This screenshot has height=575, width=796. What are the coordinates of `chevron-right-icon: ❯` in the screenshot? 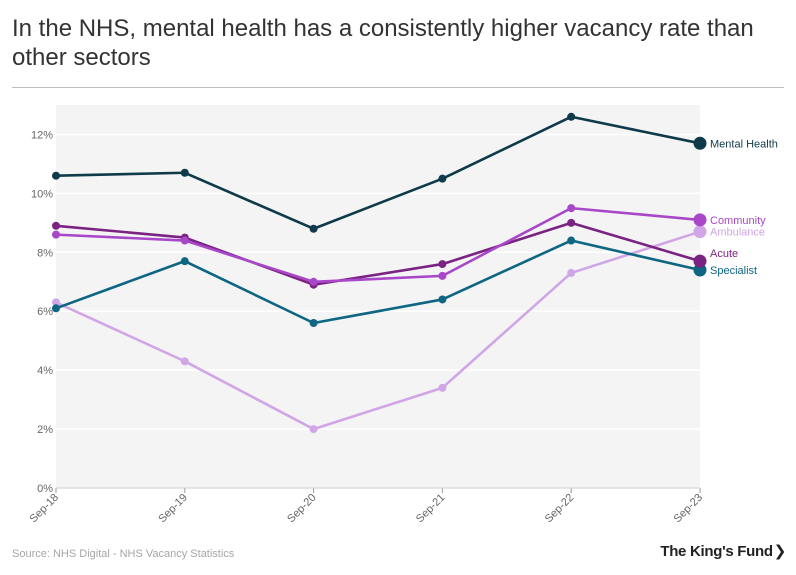 It's located at (780, 551).